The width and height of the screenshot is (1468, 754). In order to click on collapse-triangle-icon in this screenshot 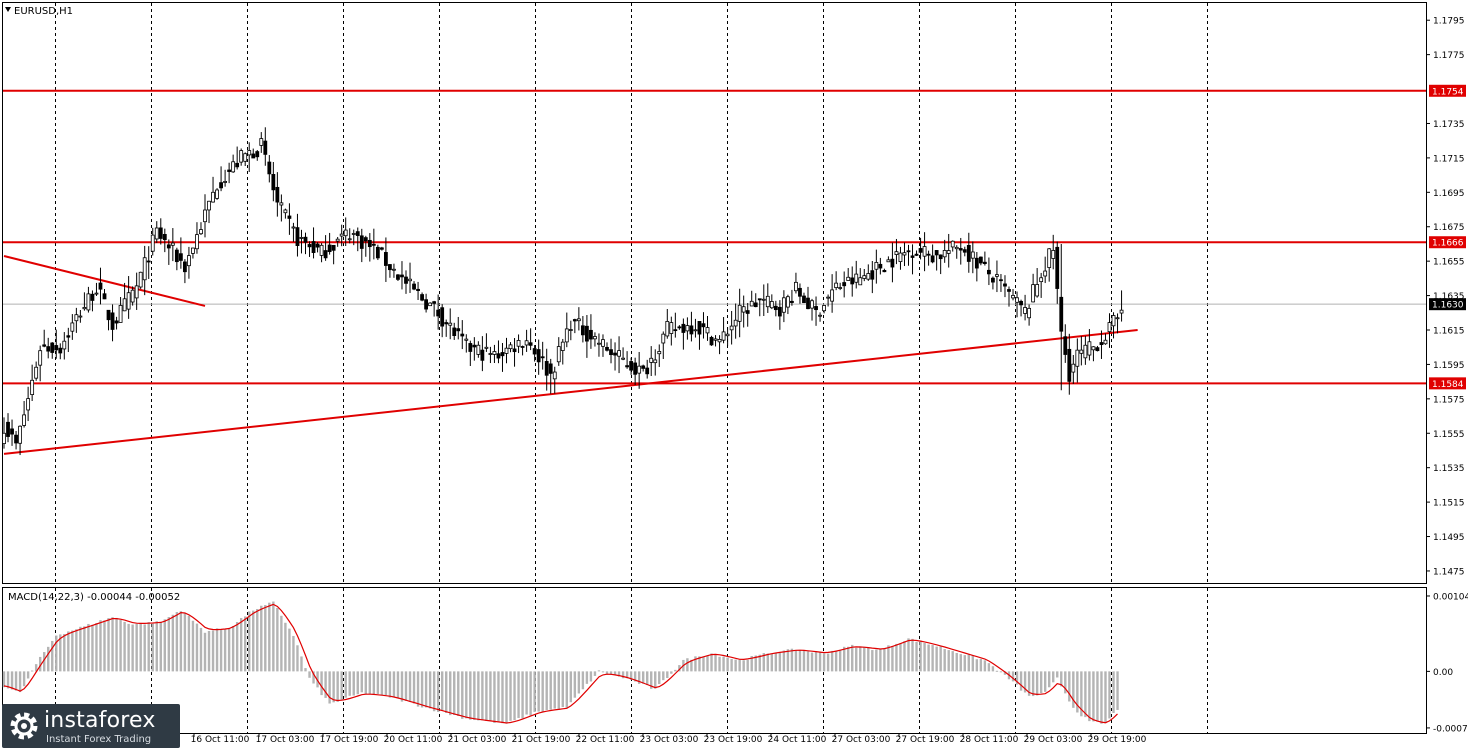, I will do `click(8, 9)`.